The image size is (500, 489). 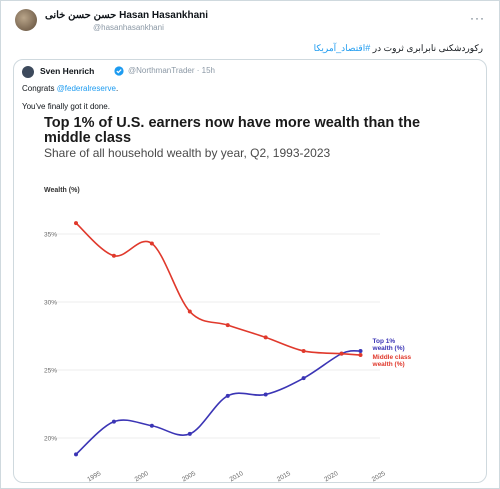 What do you see at coordinates (50, 371) in the screenshot?
I see `y-tick-label: 25%` at bounding box center [50, 371].